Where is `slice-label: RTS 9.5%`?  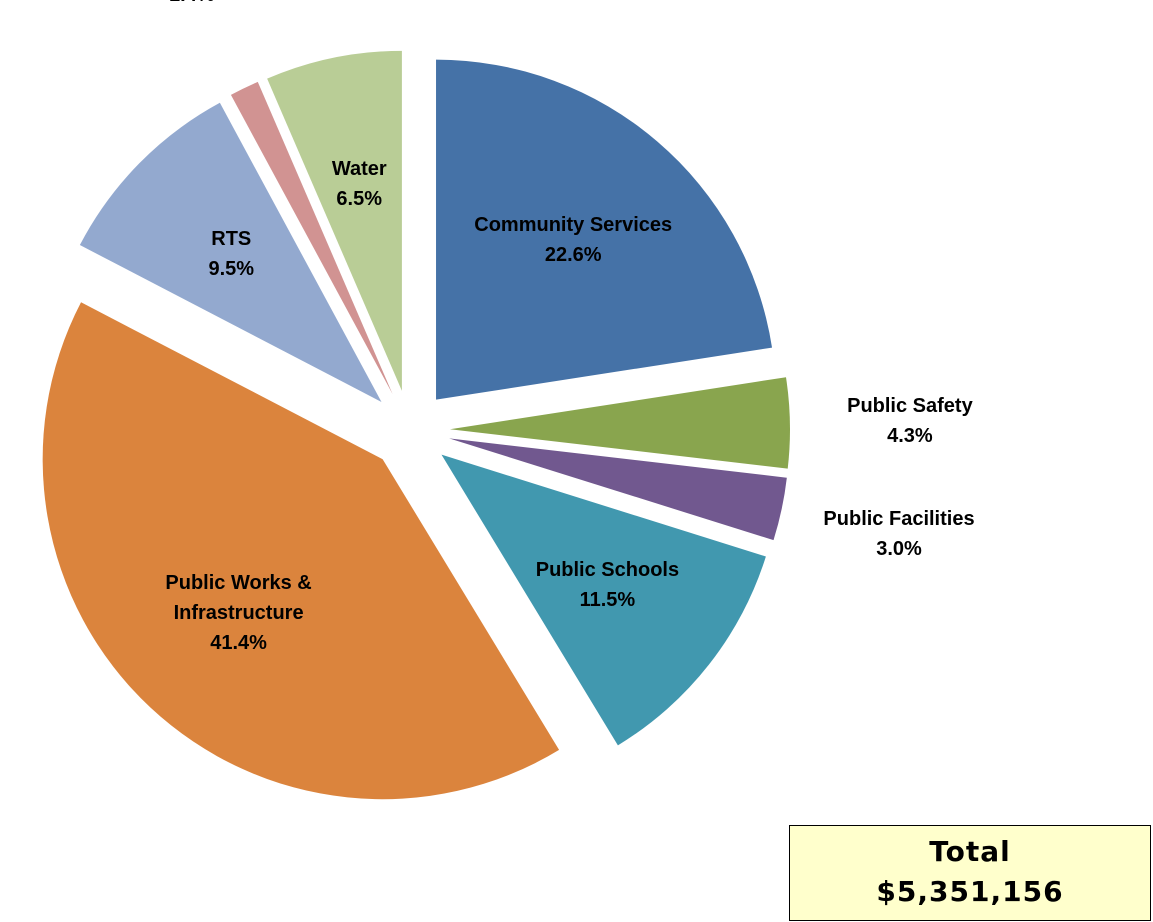
slice-label: RTS 9.5% is located at coordinates (231, 254).